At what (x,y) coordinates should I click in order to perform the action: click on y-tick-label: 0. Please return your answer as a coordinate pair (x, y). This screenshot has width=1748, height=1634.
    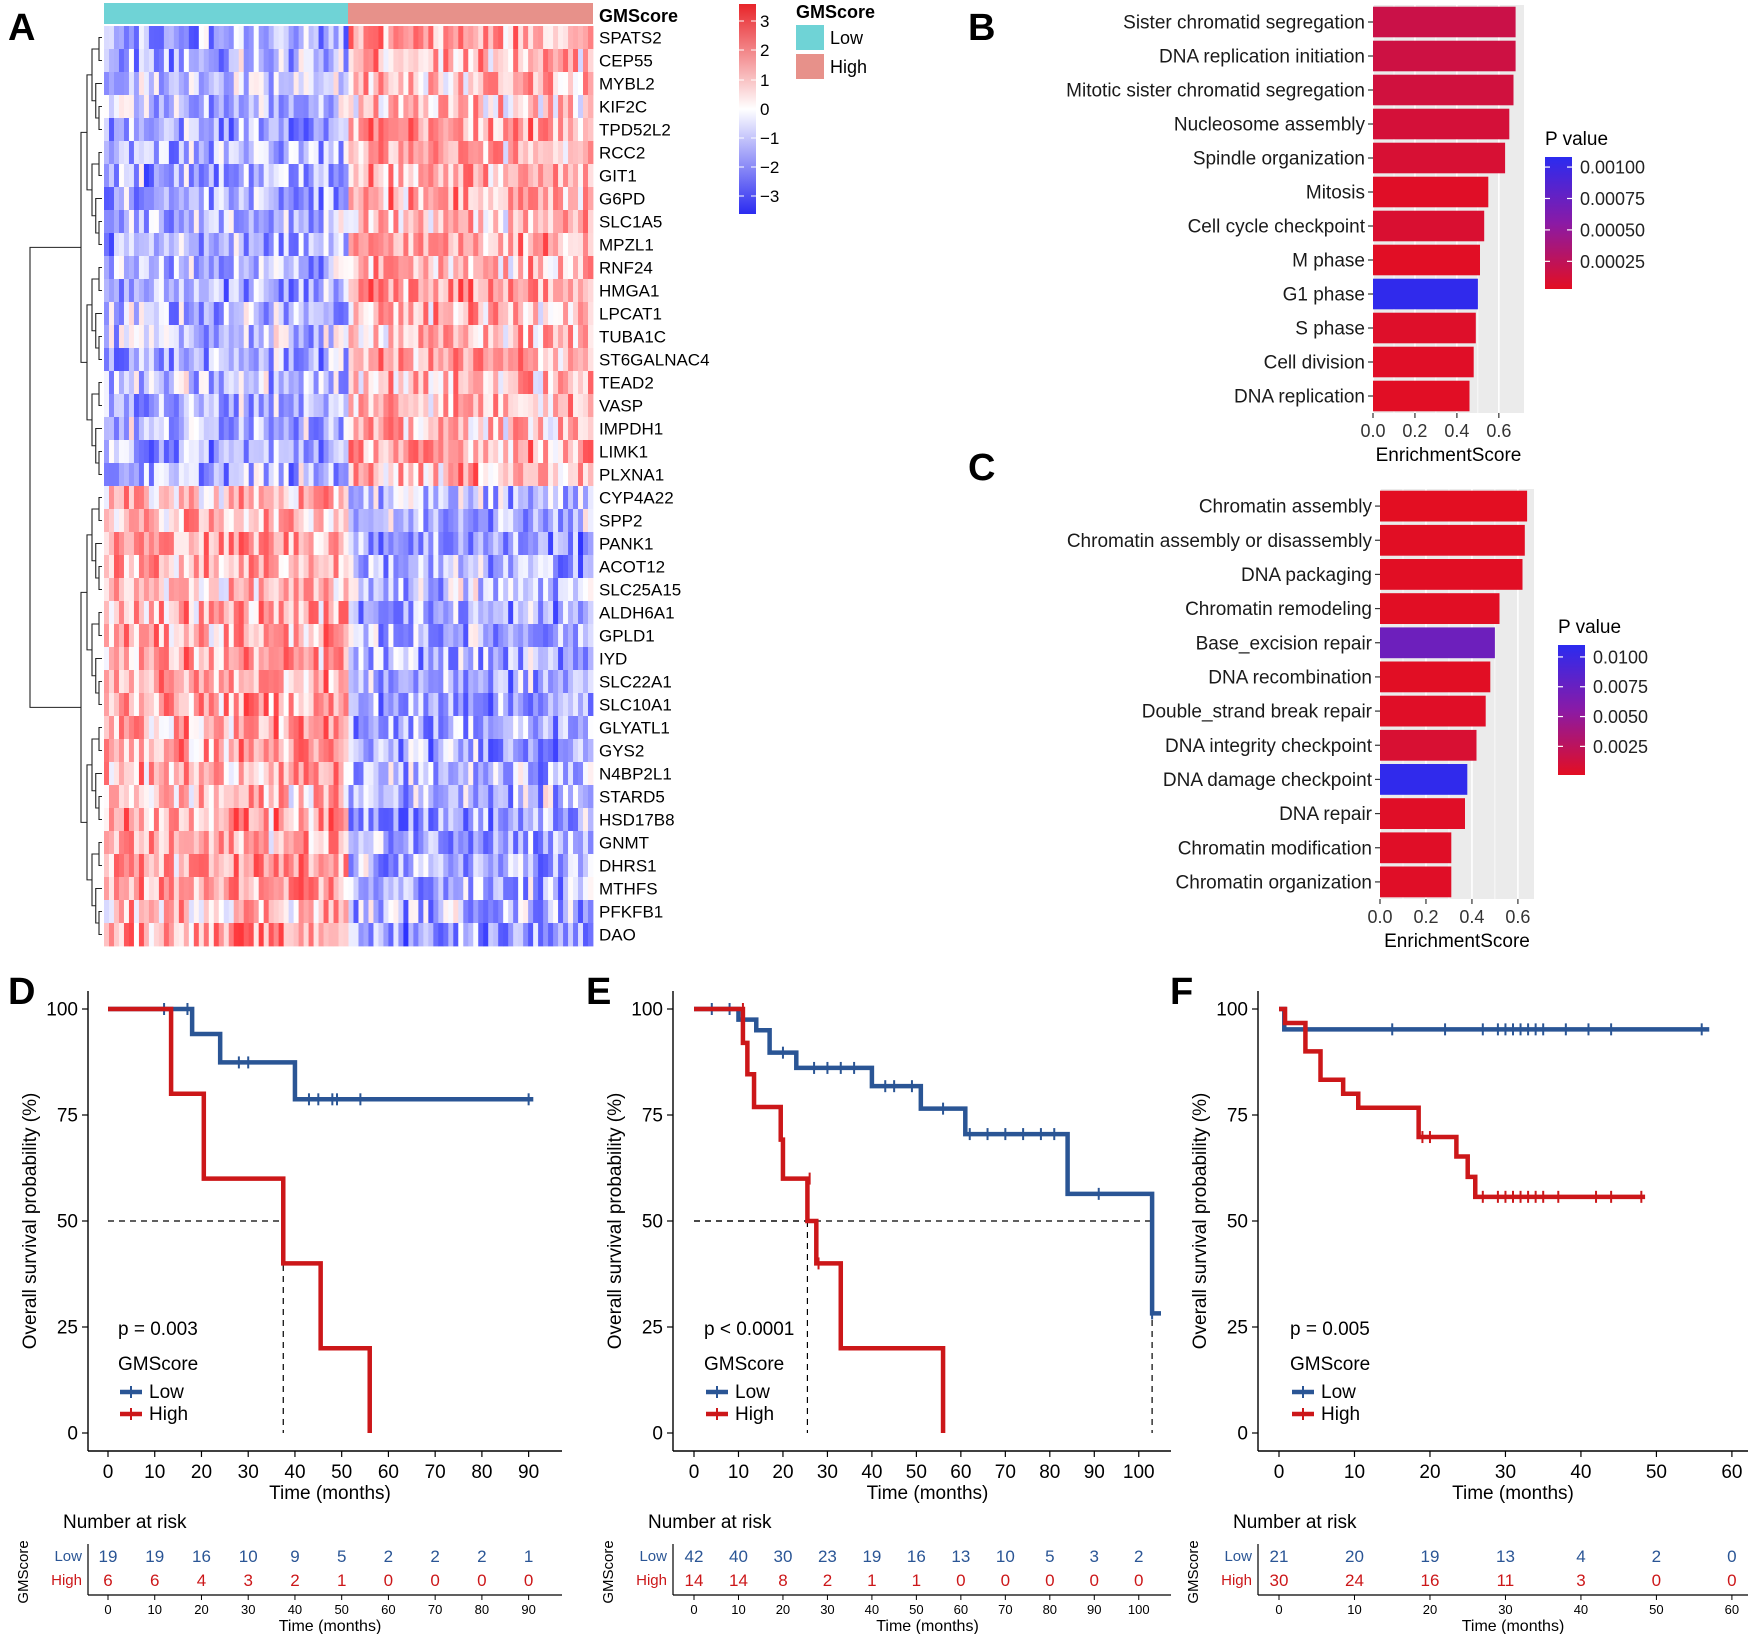
    Looking at the image, I should click on (657, 1434).